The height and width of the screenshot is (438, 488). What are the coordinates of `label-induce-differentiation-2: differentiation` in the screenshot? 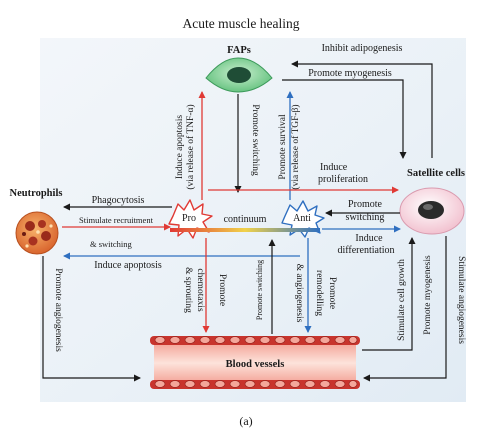 It's located at (365, 250).